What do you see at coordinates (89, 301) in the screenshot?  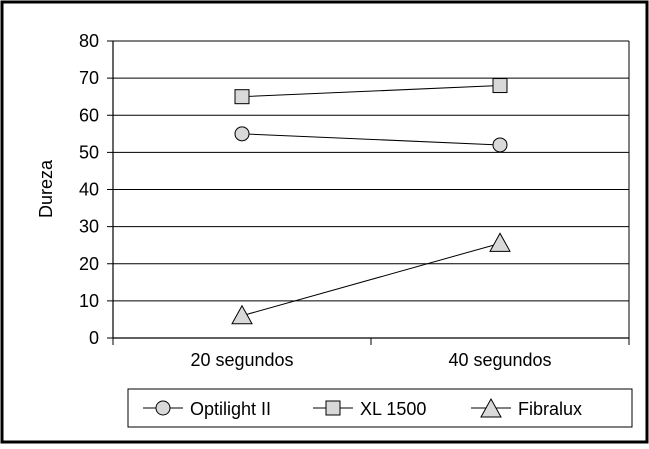 I see `y-tick-label: 10` at bounding box center [89, 301].